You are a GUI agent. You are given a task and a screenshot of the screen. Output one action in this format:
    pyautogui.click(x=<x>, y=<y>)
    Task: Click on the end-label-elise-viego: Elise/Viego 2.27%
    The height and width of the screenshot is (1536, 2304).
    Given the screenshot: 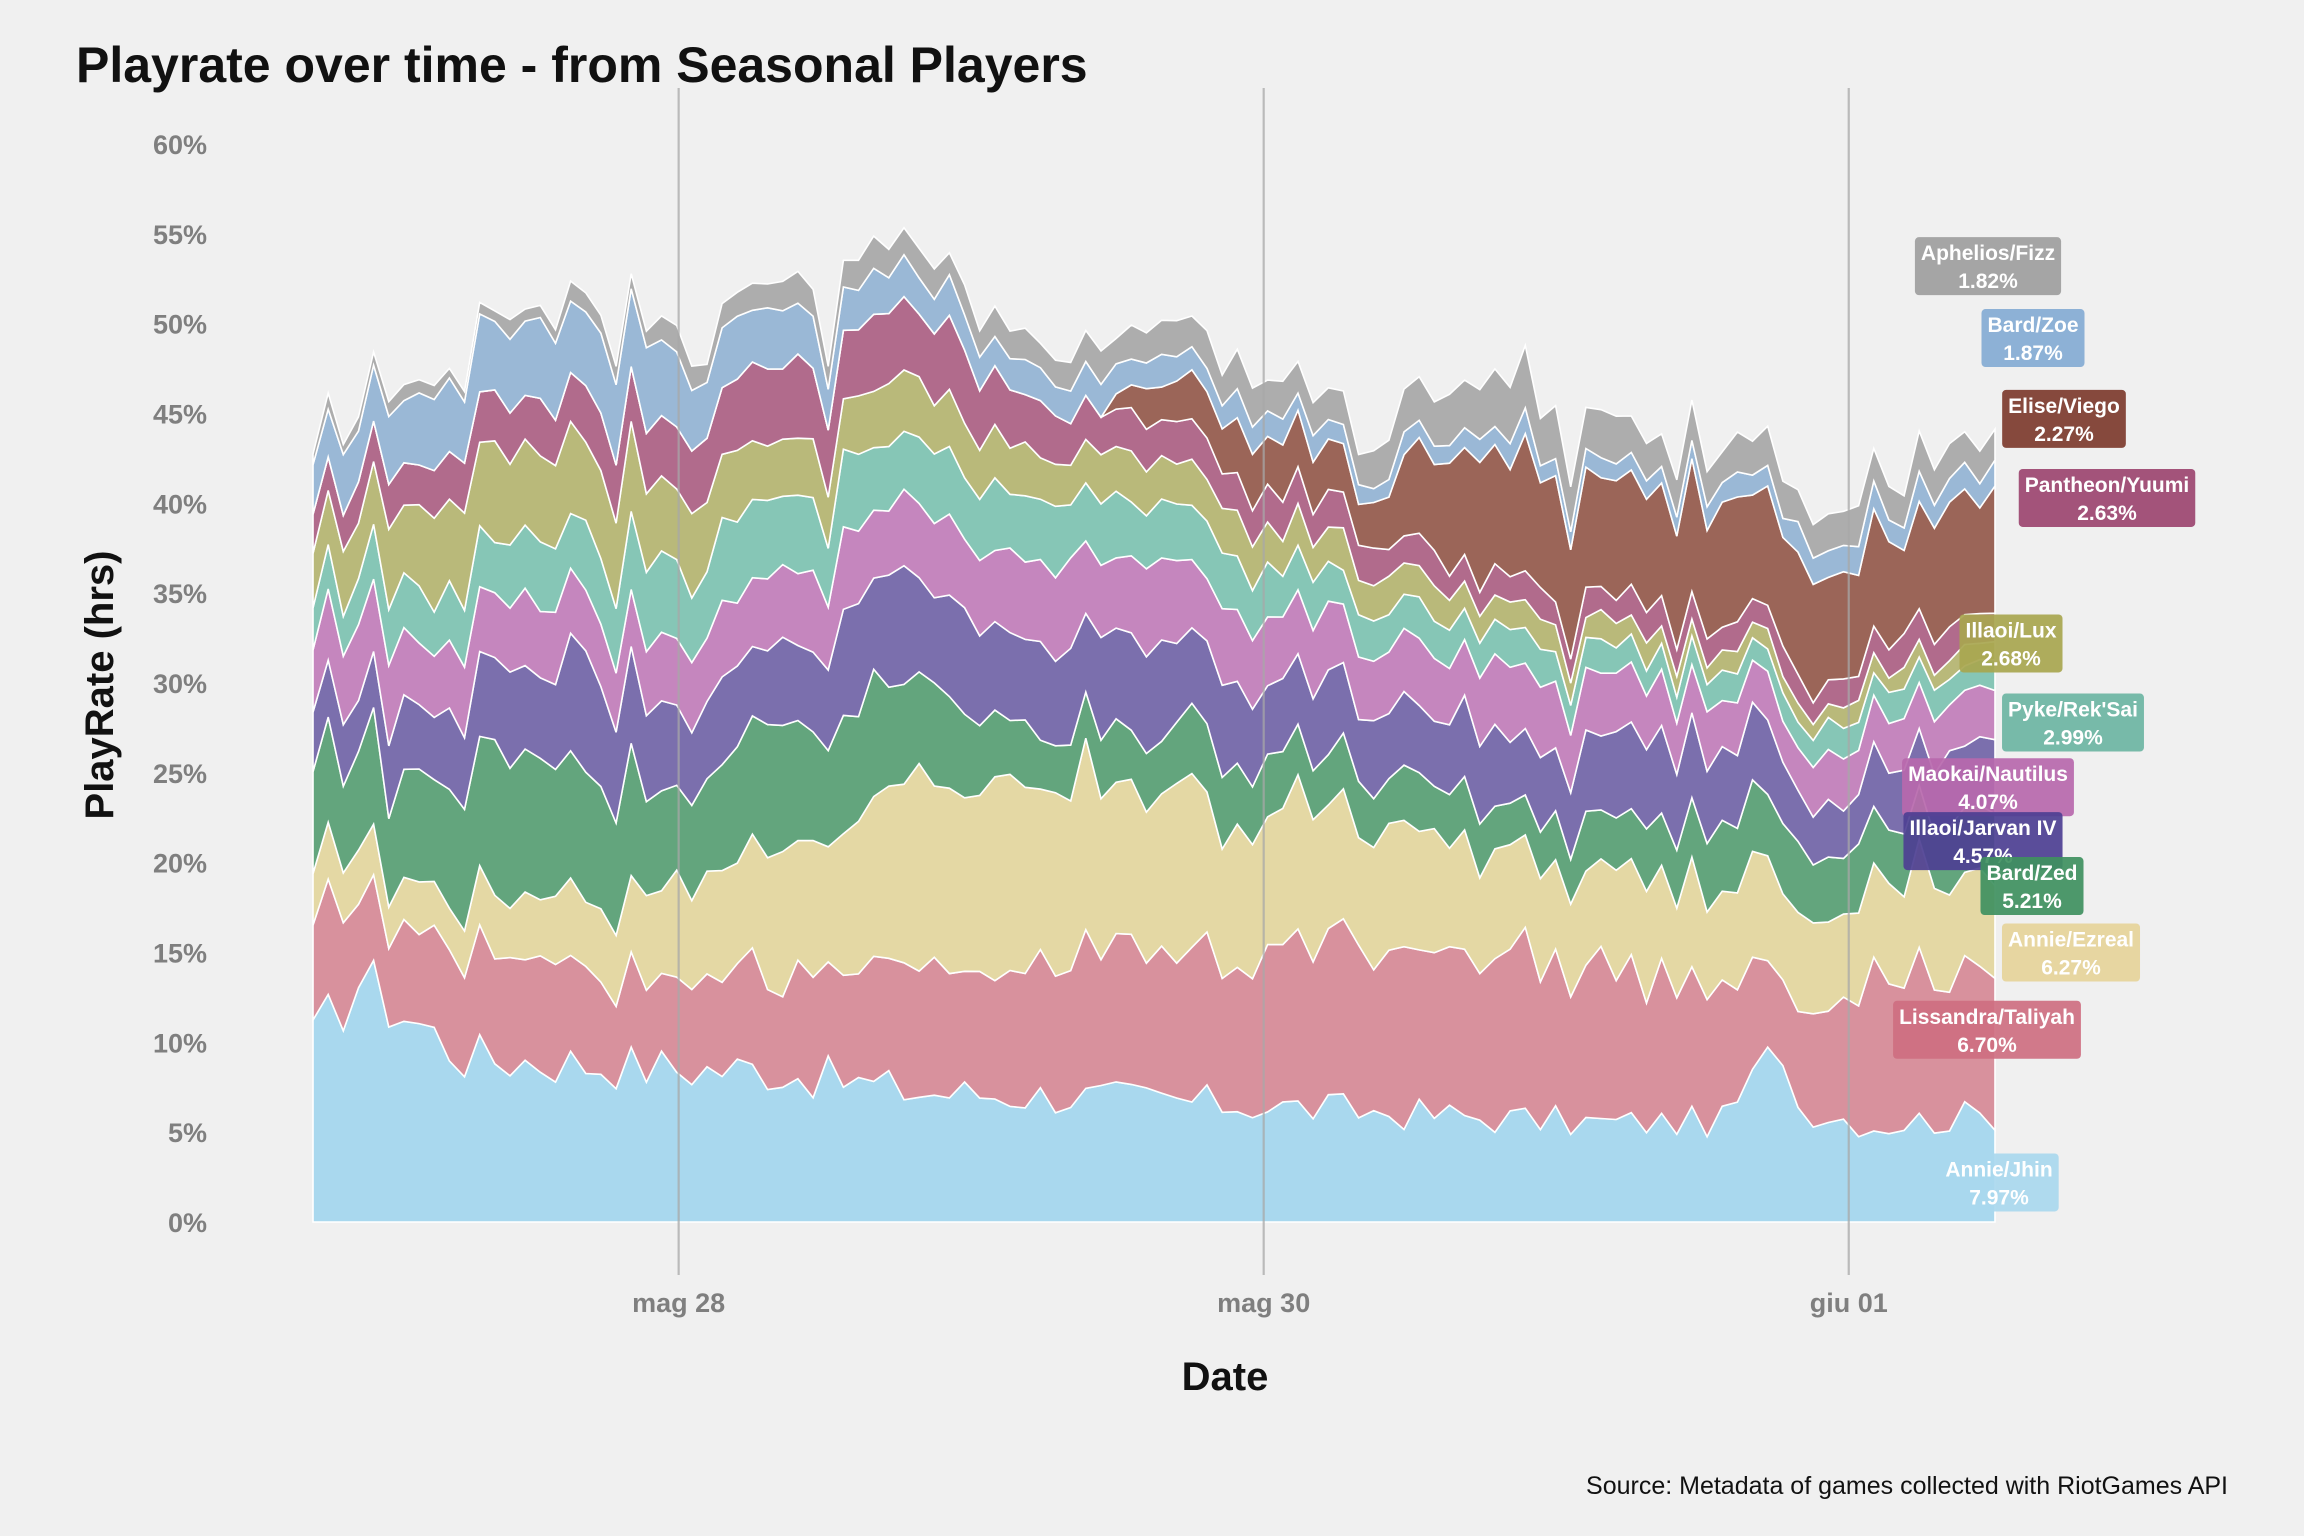 What is the action you would take?
    pyautogui.click(x=2064, y=418)
    